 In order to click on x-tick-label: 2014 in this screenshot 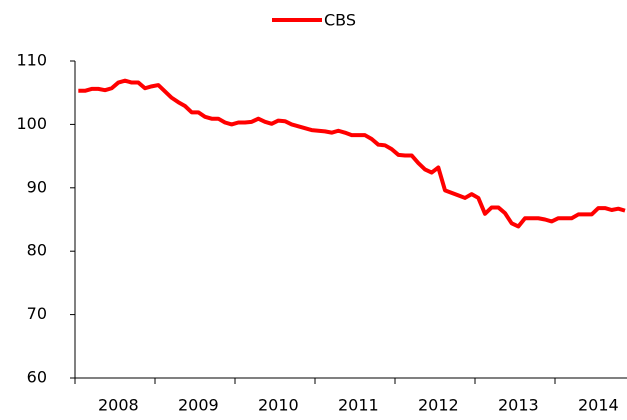, I will do `click(598, 405)`.